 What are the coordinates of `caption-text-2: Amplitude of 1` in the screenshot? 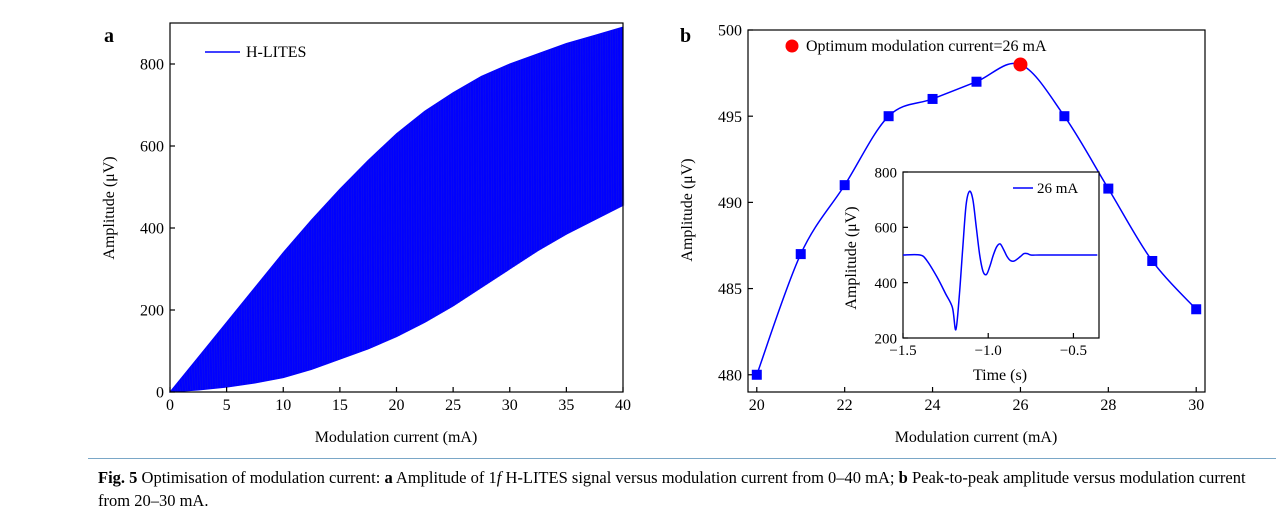 It's located at (444, 477).